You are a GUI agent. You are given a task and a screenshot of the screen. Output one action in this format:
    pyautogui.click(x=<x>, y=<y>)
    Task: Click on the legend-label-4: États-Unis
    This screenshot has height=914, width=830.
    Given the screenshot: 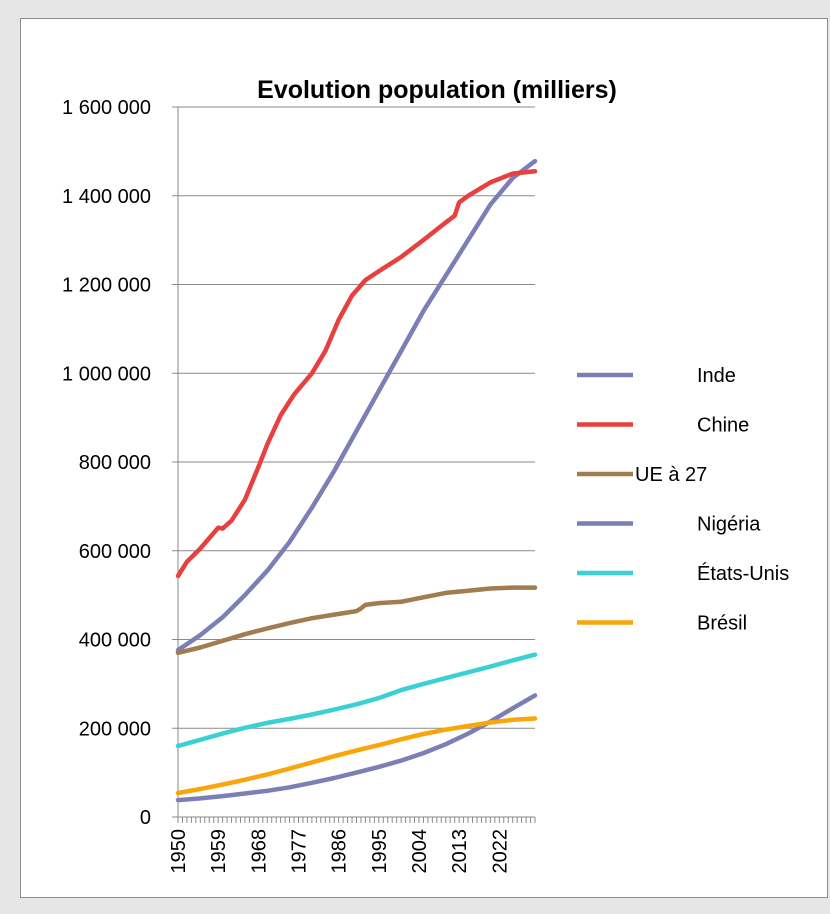 What is the action you would take?
    pyautogui.click(x=743, y=573)
    